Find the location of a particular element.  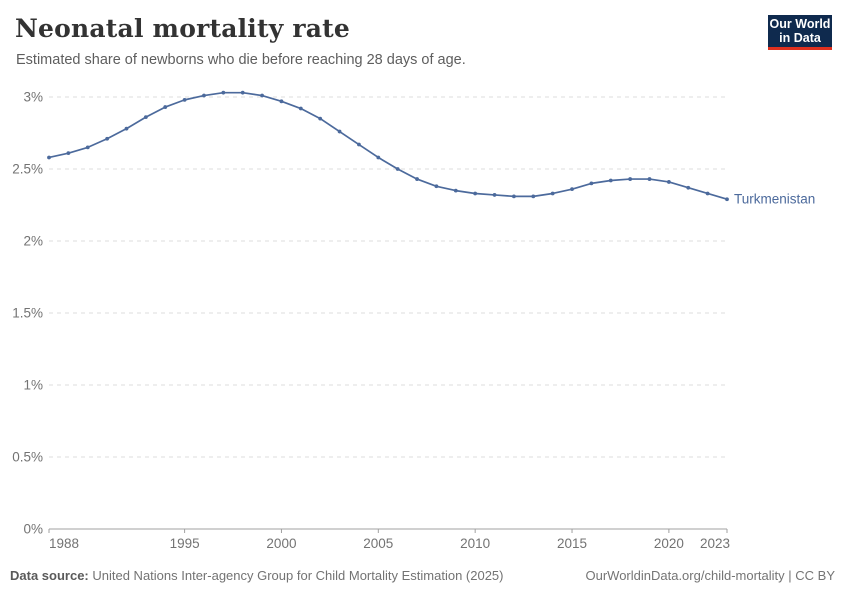

x-tick-label: 2005 is located at coordinates (378, 543).